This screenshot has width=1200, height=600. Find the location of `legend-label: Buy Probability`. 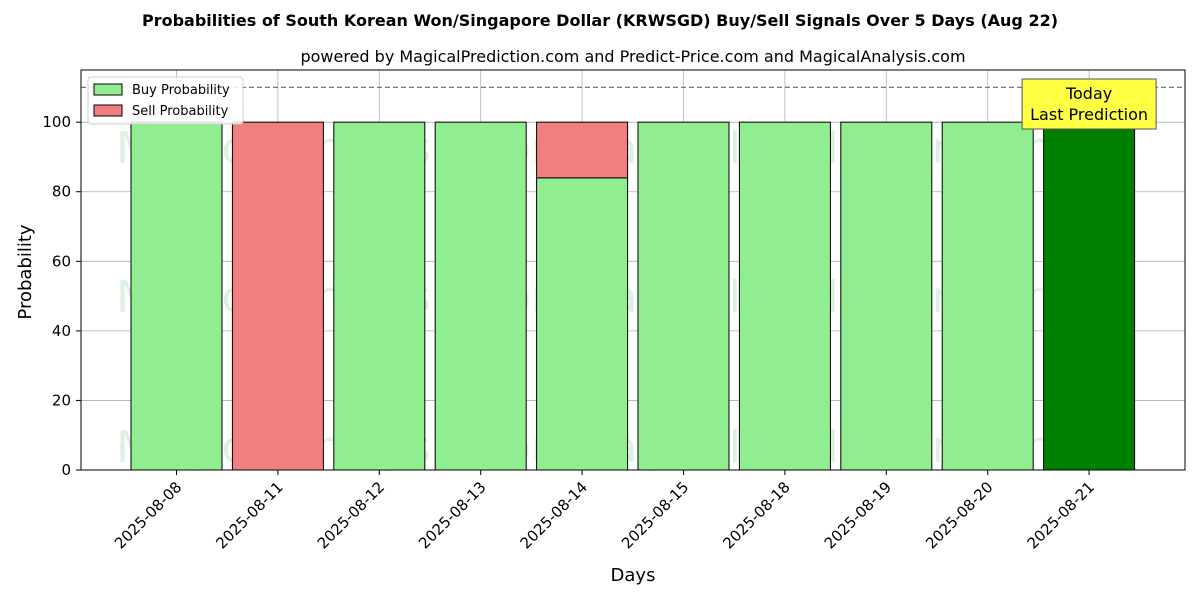

legend-label: Buy Probability is located at coordinates (181, 90).